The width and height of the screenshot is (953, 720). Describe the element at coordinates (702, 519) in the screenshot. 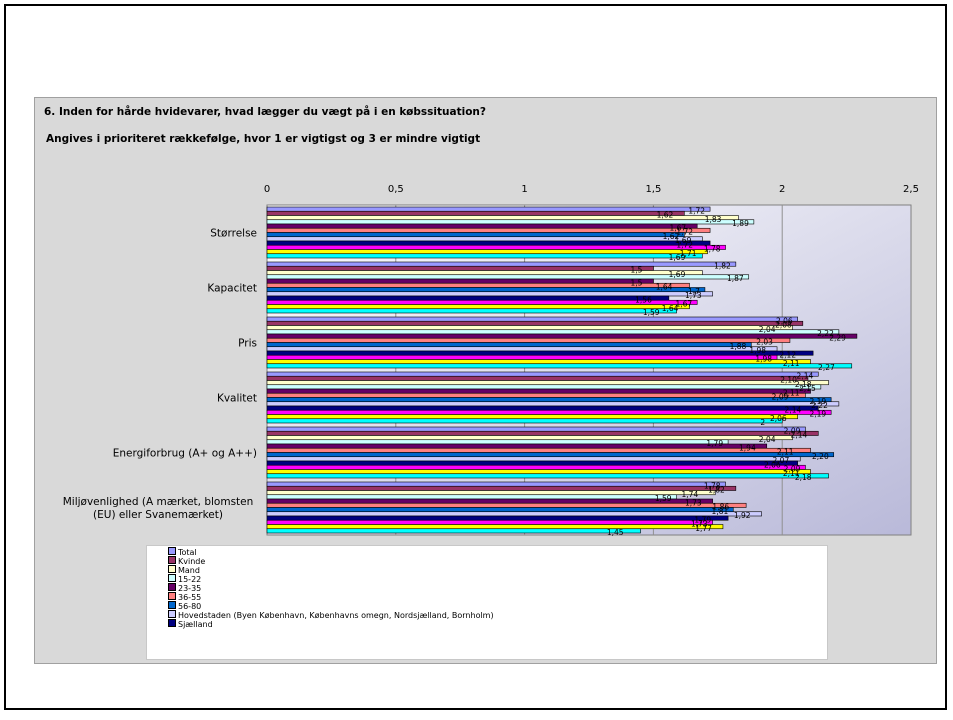

I see `data-label: 1,79` at that location.